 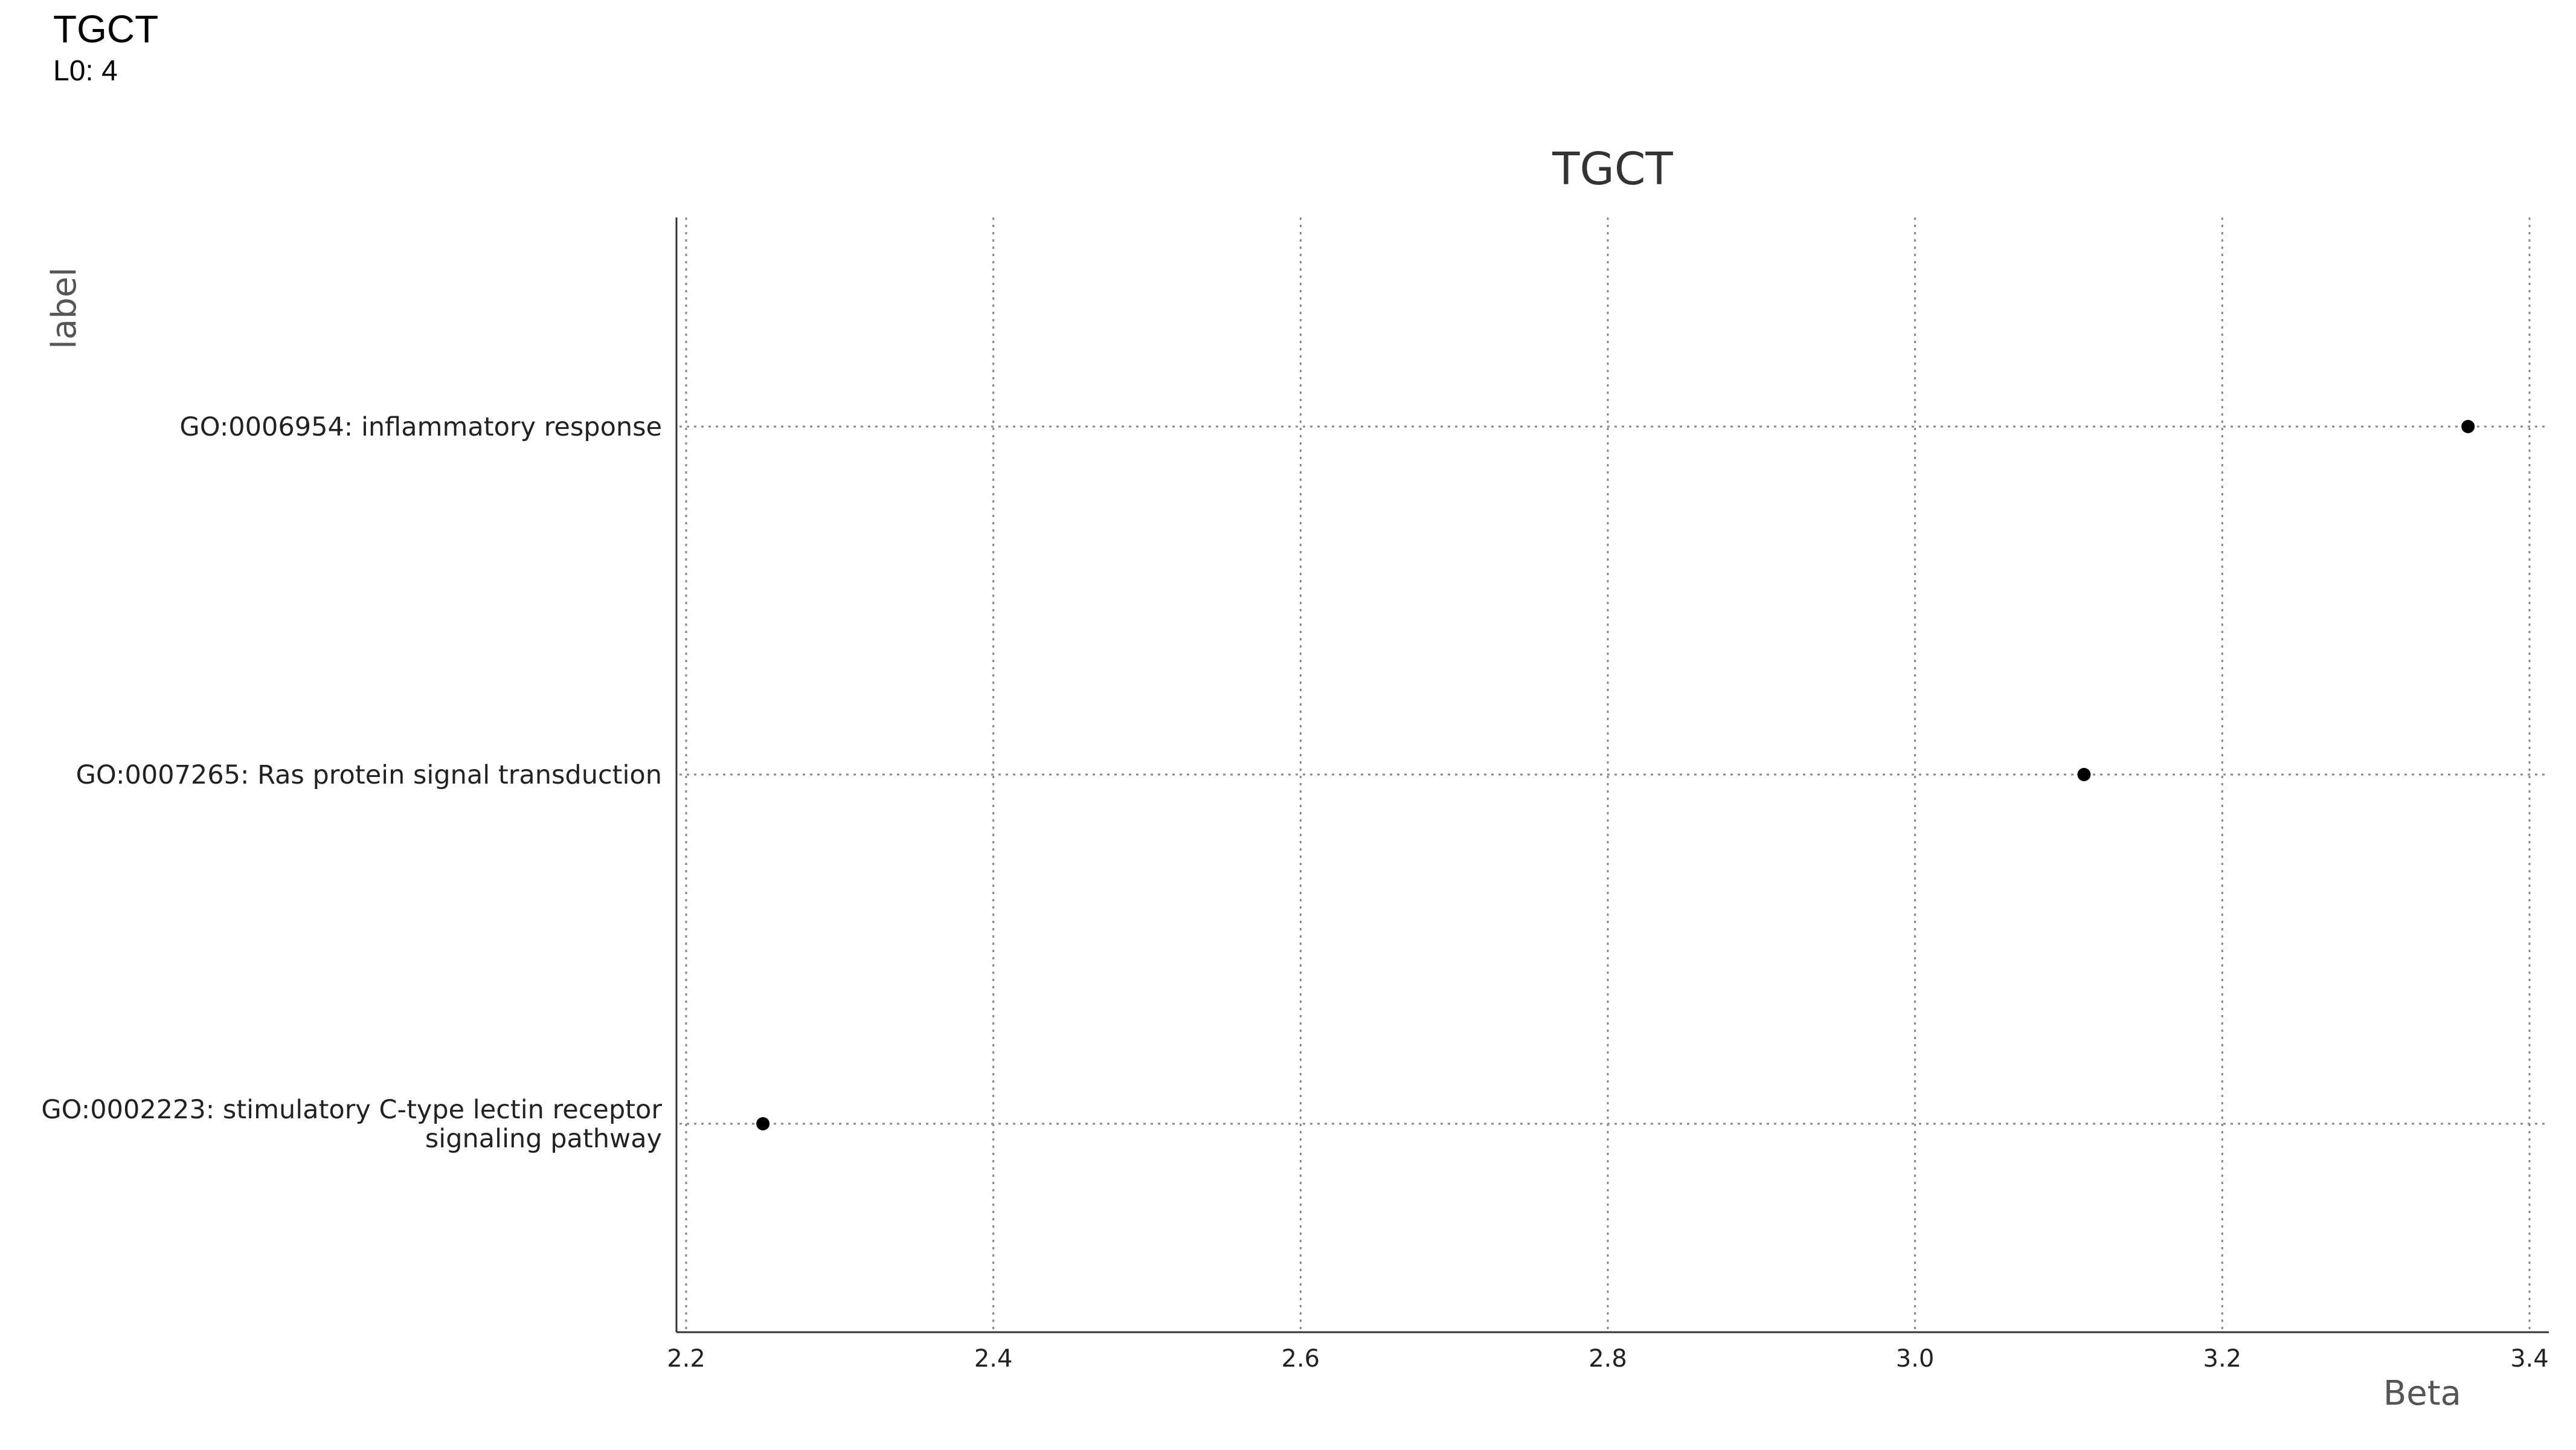 What do you see at coordinates (421, 427) in the screenshot?
I see `y-category-label: GO:0006954: inflammatory response` at bounding box center [421, 427].